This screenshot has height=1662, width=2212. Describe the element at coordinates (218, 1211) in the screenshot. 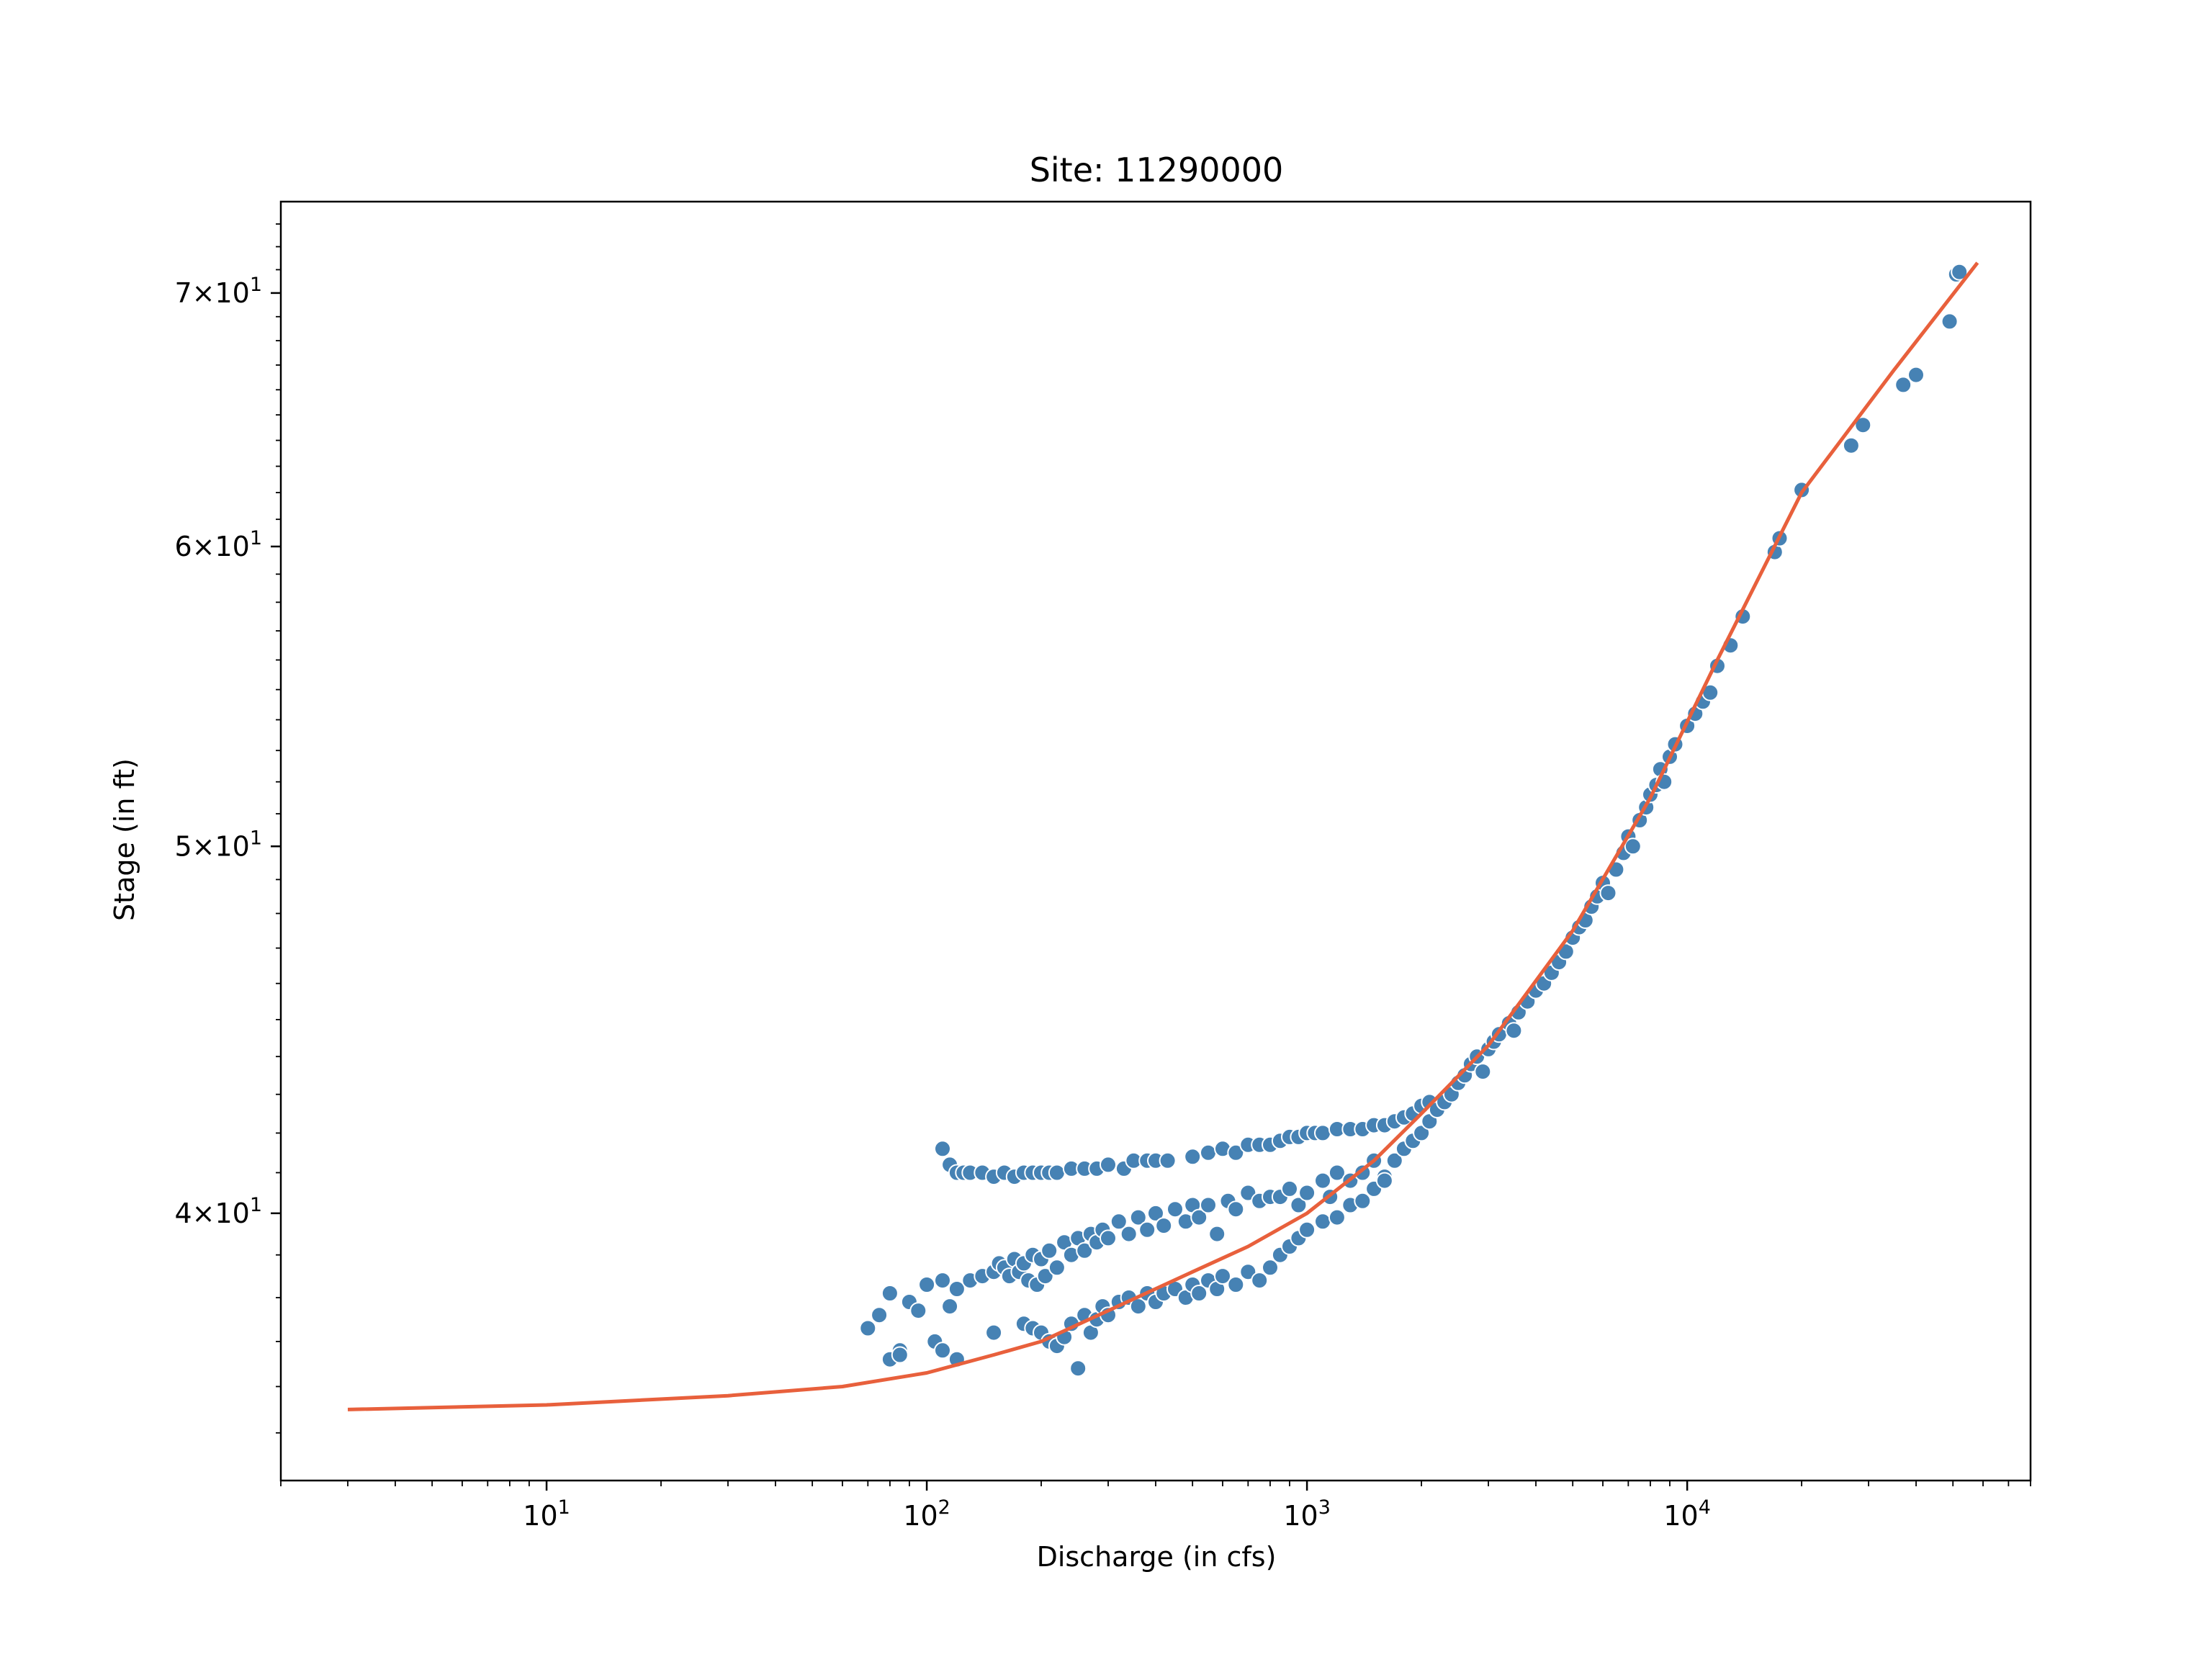

I see `y-tick-label: 4×101` at that location.